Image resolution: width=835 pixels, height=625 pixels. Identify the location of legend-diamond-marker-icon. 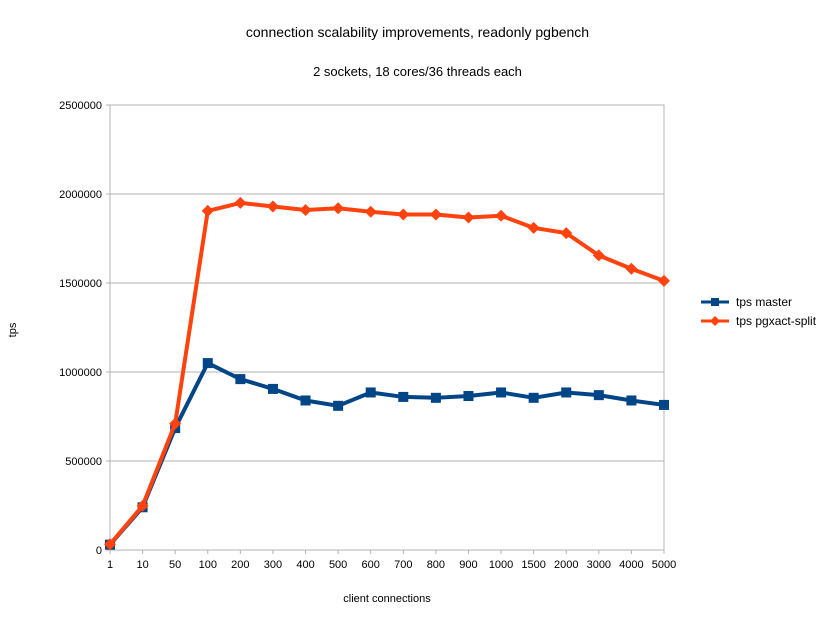
(715, 321).